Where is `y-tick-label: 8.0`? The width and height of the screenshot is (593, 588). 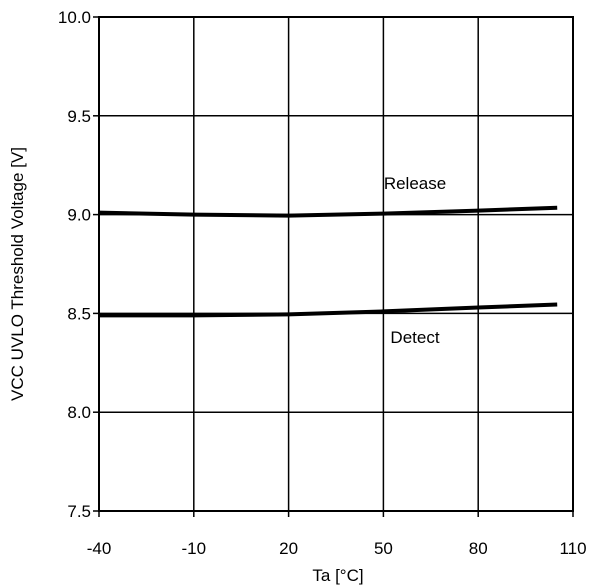
y-tick-label: 8.0 is located at coordinates (79, 412).